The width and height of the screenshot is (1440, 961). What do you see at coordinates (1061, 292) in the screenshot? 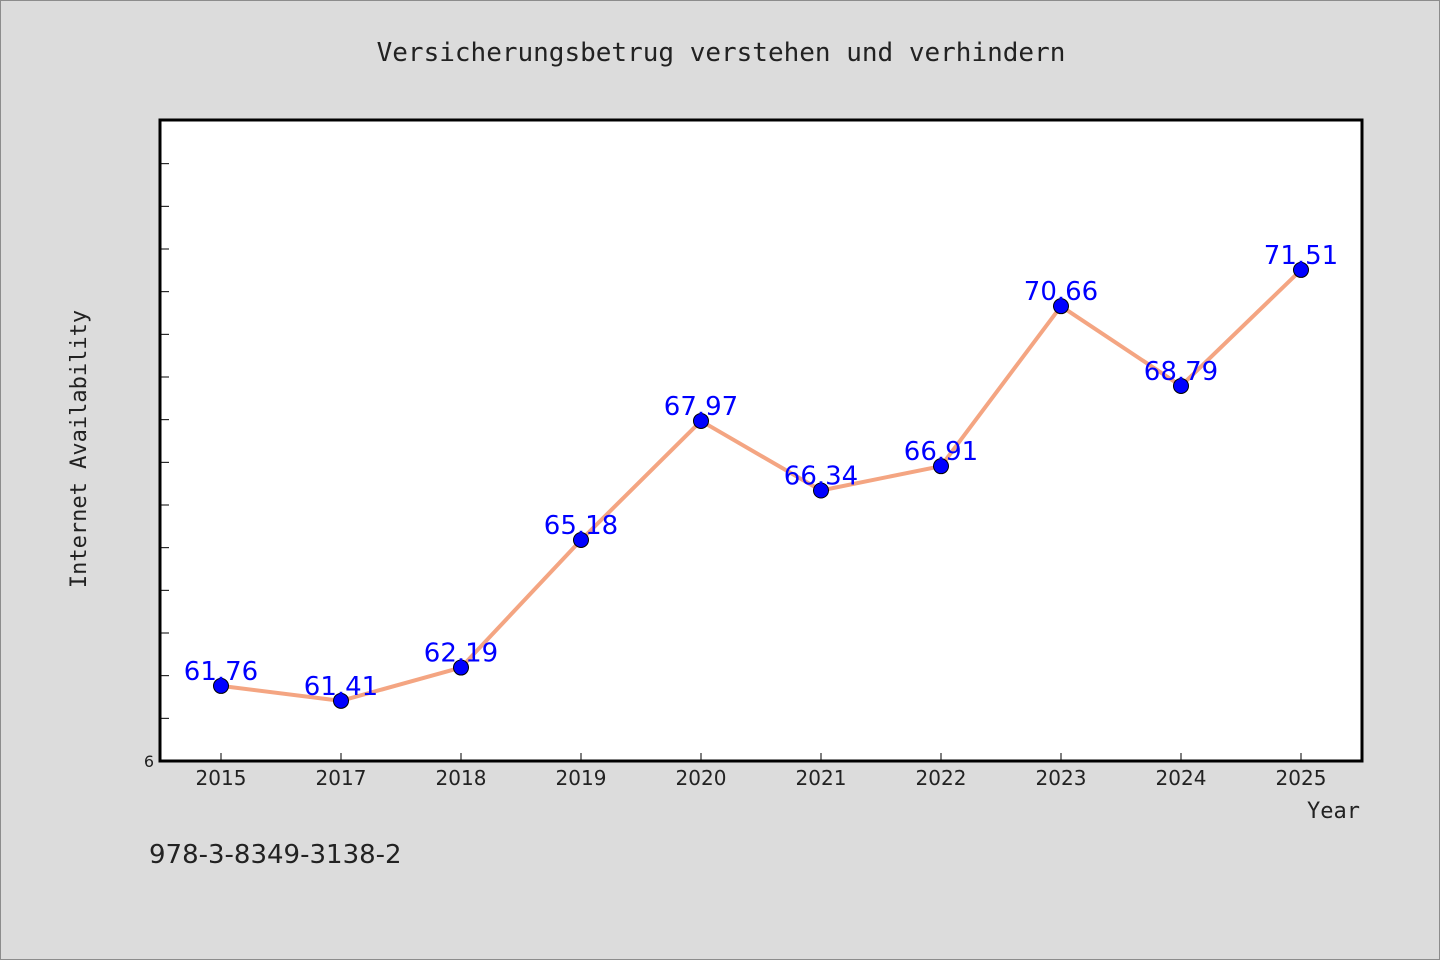
I see `data-label-2023: 70.66` at bounding box center [1061, 292].